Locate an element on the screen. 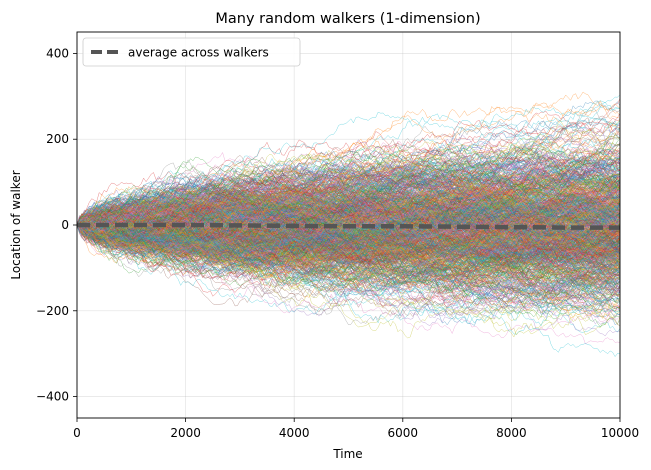  average-series is located at coordinates (348, 226).